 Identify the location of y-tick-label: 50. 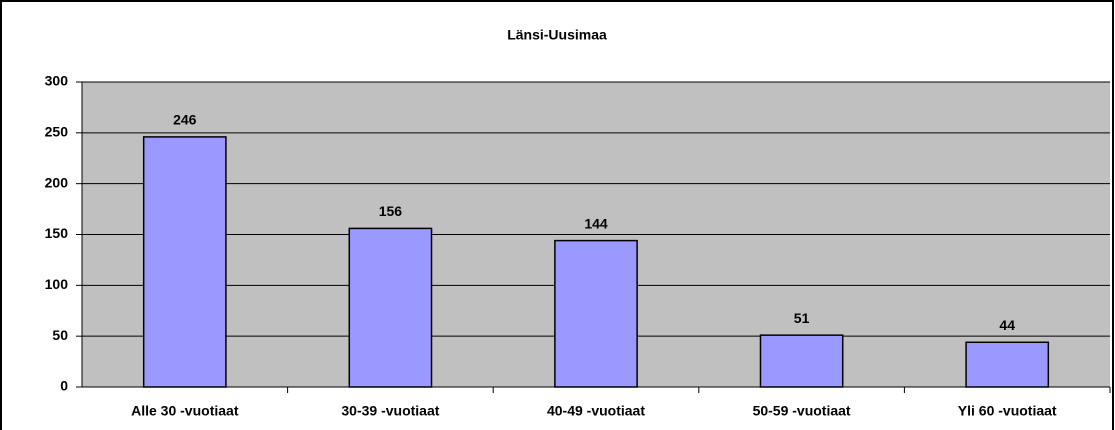
(60, 335).